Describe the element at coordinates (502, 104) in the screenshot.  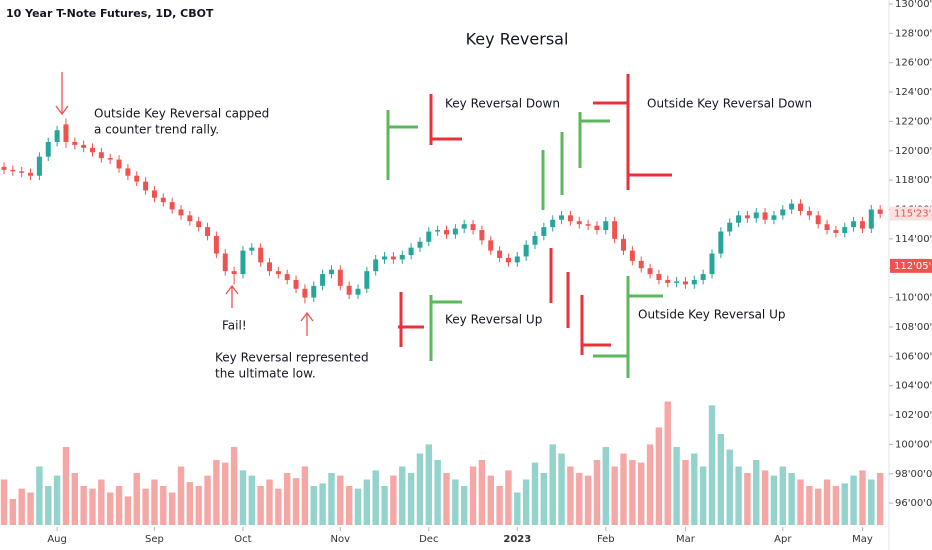
I see `annotation: Key Reversal Down` at that location.